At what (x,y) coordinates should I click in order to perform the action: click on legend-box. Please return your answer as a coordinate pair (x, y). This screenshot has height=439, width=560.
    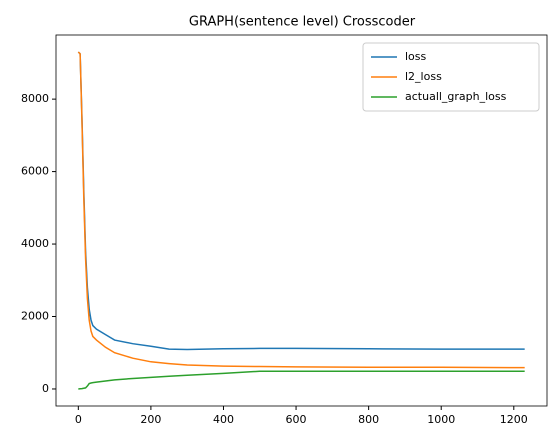
    Looking at the image, I should click on (451, 77).